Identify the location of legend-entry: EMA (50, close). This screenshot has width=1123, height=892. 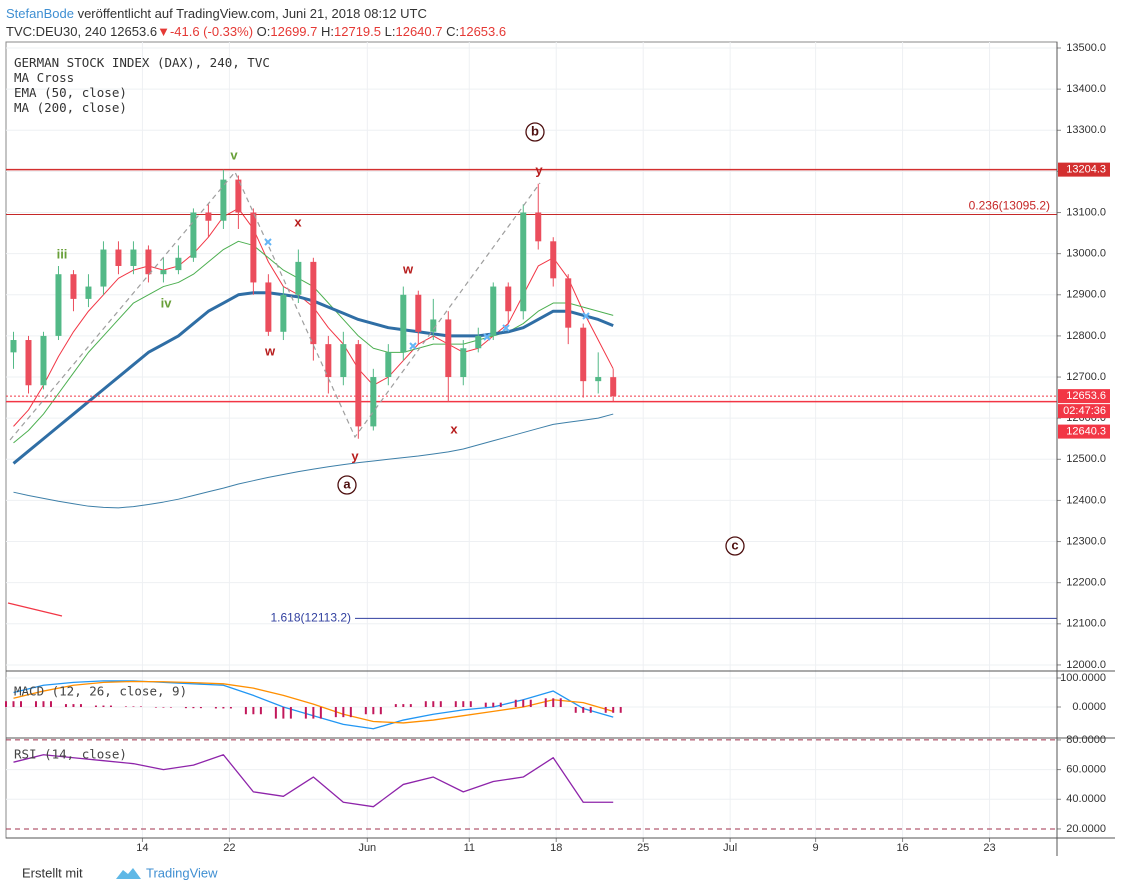
(70, 92).